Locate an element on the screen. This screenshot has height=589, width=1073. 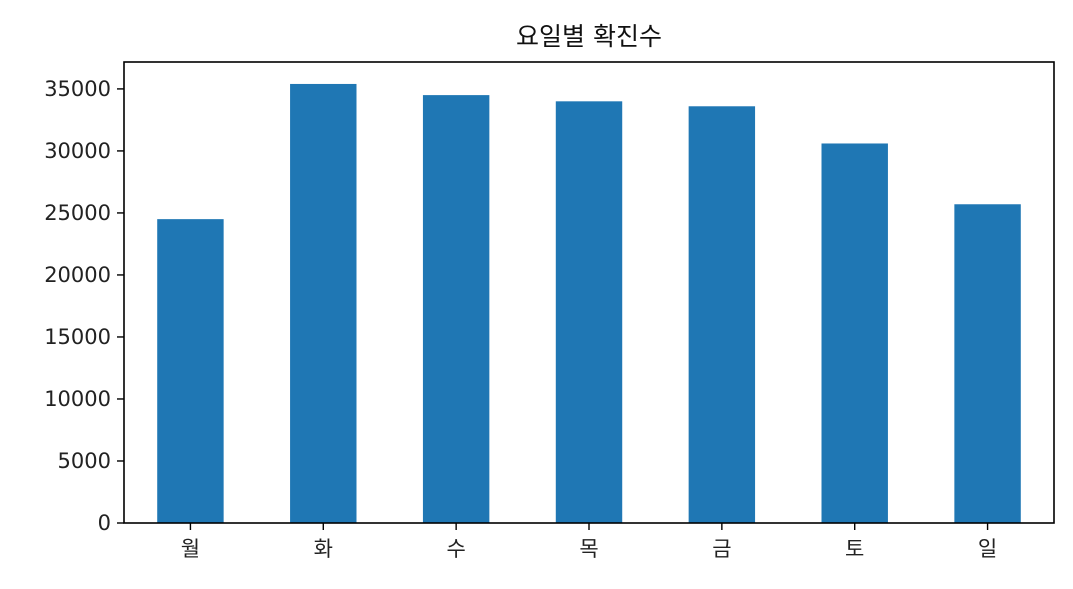
y-axis: 0 5000 10000 15000 20000 25000 30000 35000 is located at coordinates (84, 306).